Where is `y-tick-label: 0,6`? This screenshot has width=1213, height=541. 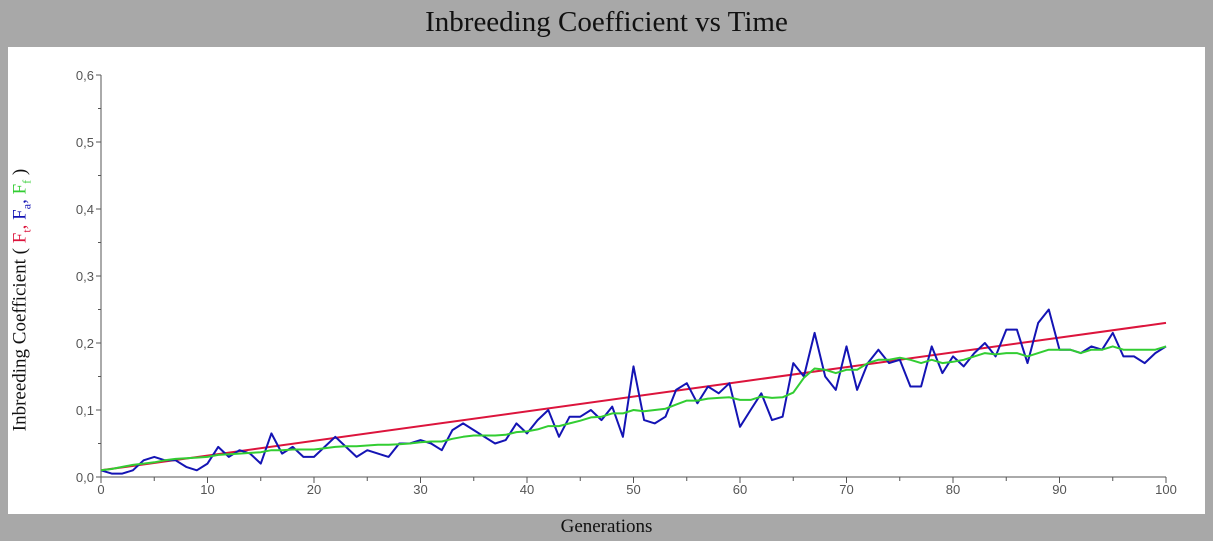
y-tick-label: 0,6 is located at coordinates (85, 75).